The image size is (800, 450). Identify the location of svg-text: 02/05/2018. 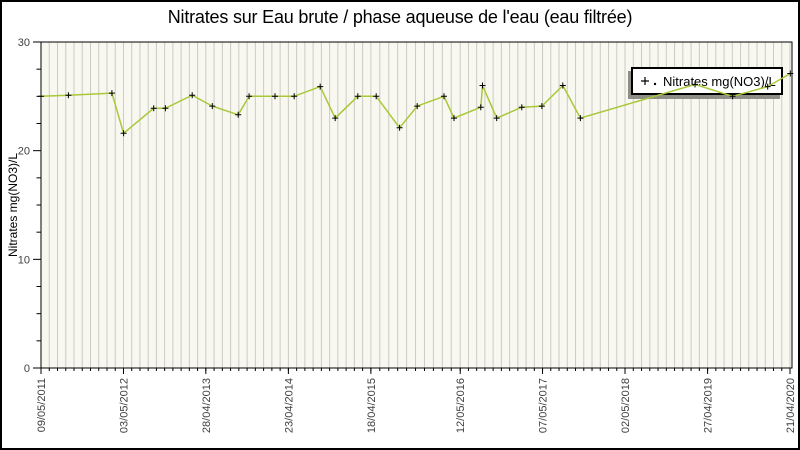
(626, 405).